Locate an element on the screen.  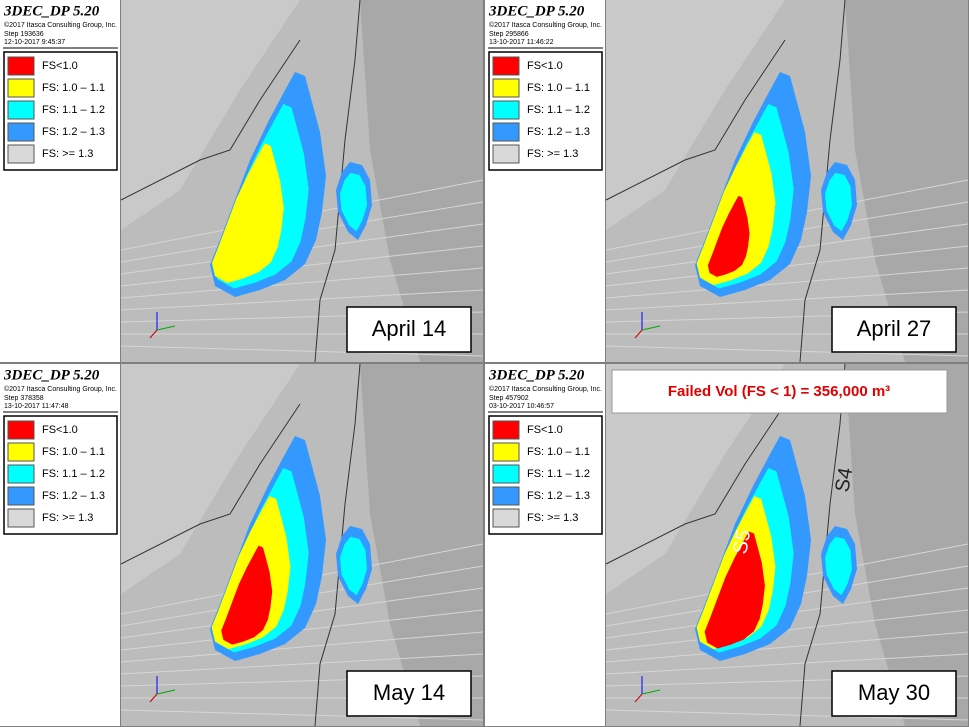
timestamp: 03-10-2017 10:46:57 is located at coordinates (521, 406).